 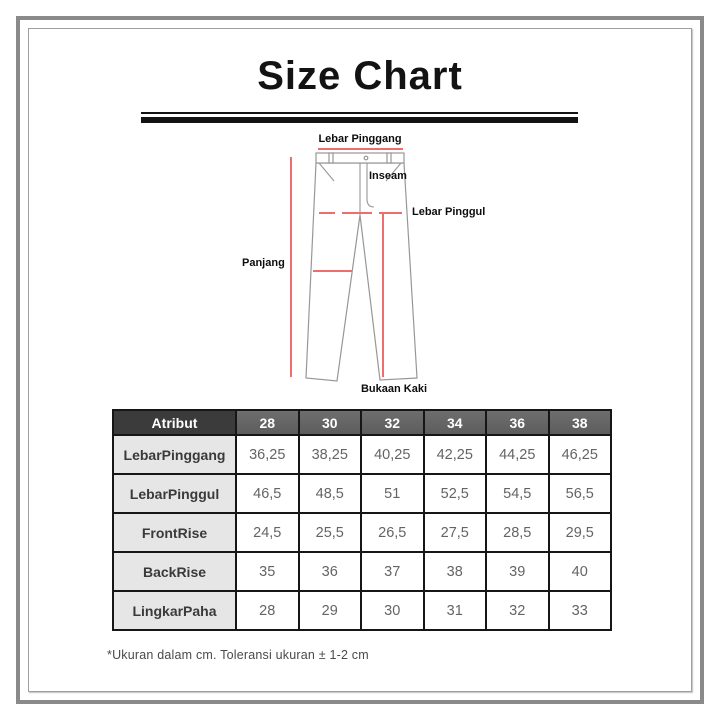 What do you see at coordinates (449, 212) in the screenshot?
I see `hip-label: Lebar Pinggul` at bounding box center [449, 212].